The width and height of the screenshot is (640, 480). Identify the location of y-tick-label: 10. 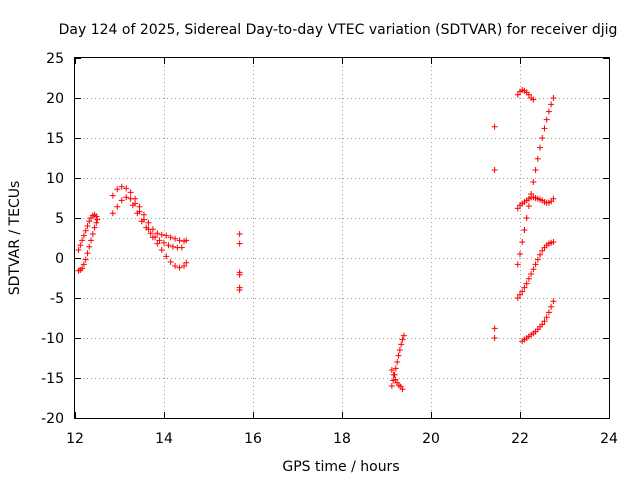
(55, 179).